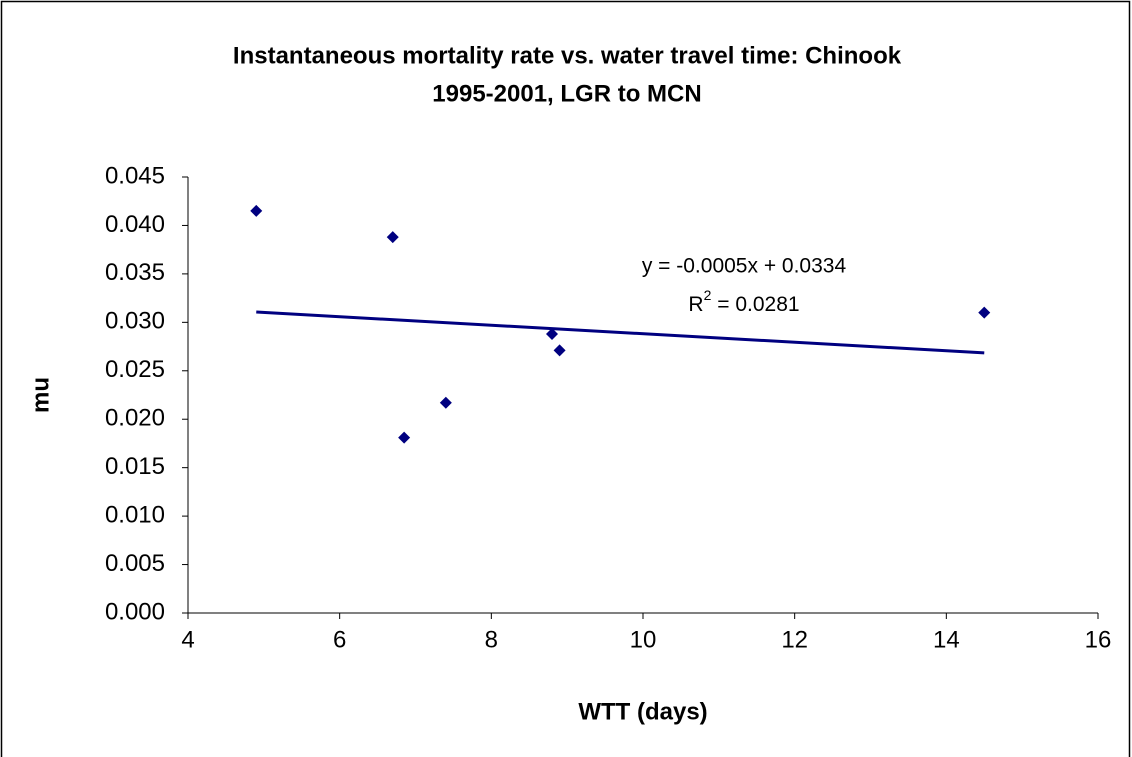 This screenshot has width=1132, height=757. What do you see at coordinates (135, 321) in the screenshot?
I see `y-tick-label: 0.030` at bounding box center [135, 321].